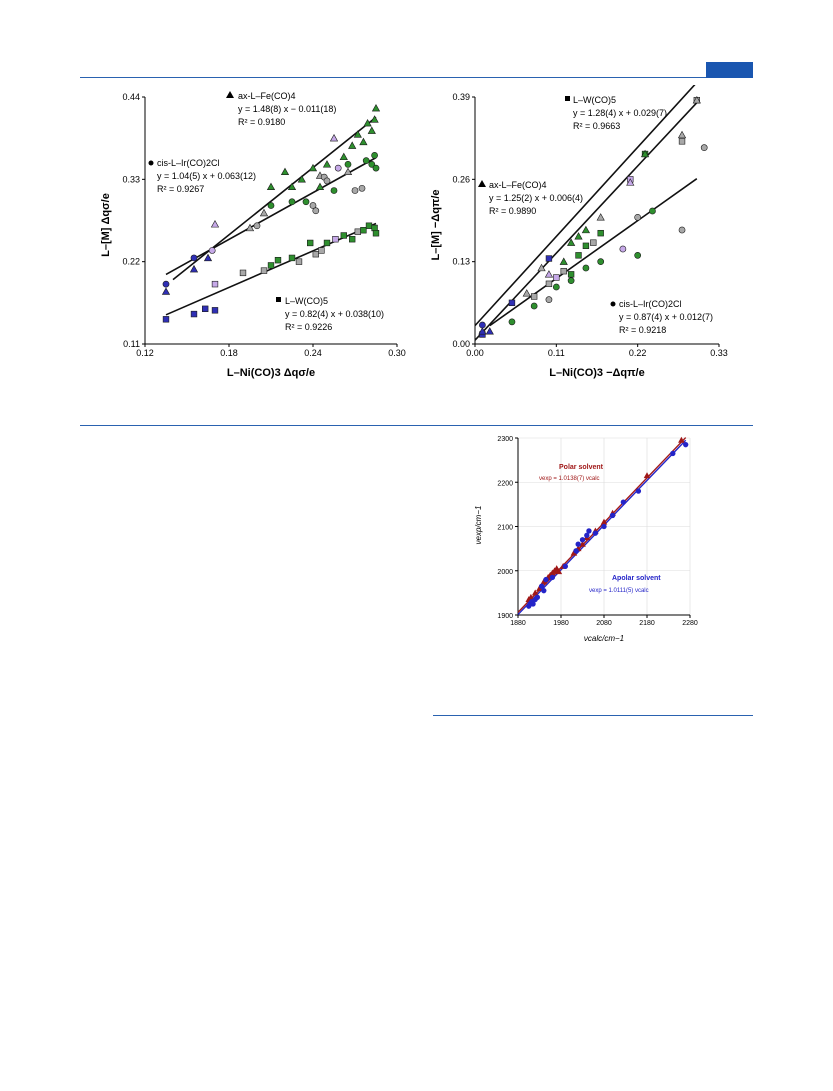  I want to click on square-marker-icon, so click(278, 299).